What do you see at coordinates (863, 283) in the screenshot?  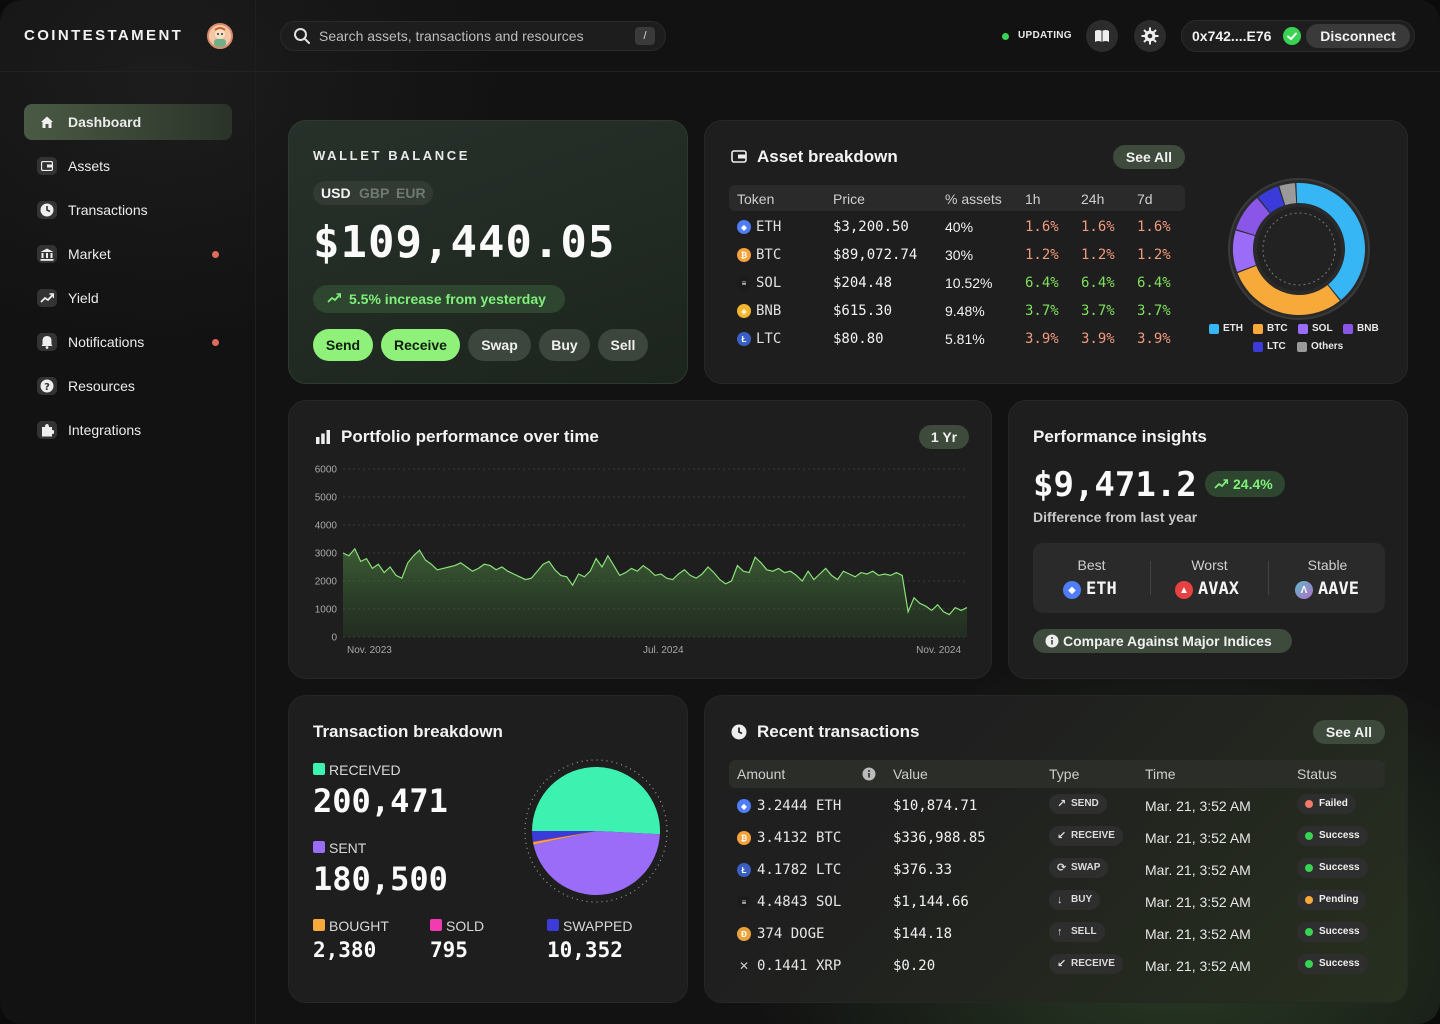 I see `asset-price: $204.48` at bounding box center [863, 283].